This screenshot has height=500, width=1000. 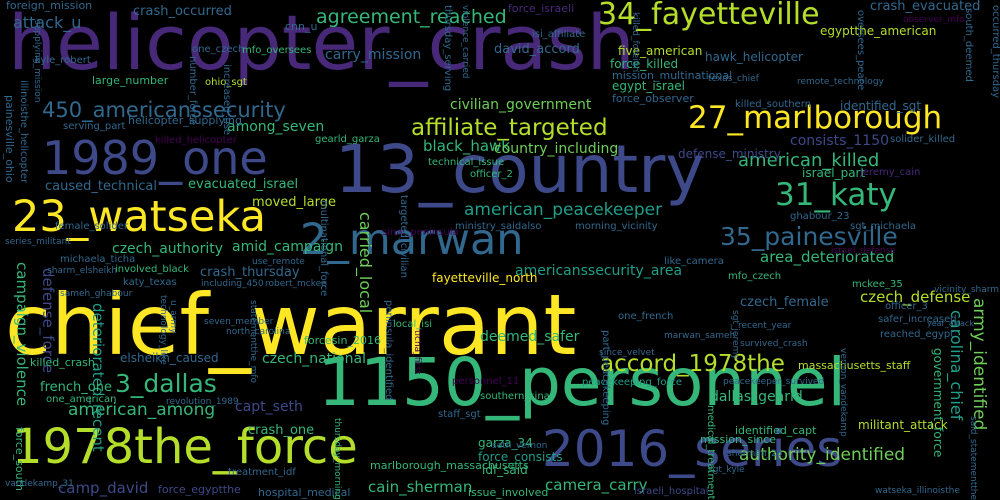 I want to click on cloud-word: multinational_force, so click(x=323, y=248).